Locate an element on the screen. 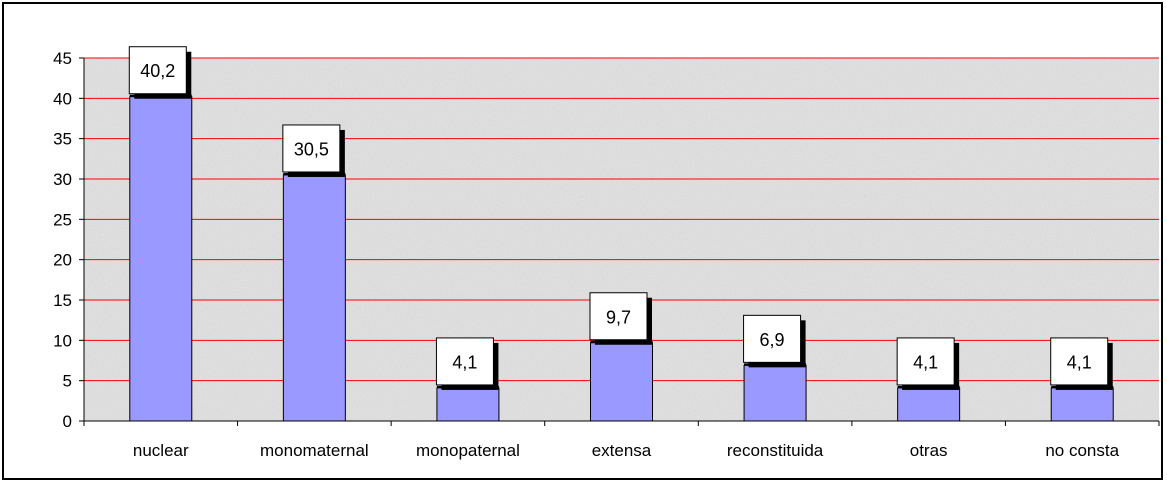 This screenshot has width=1167, height=484. data-label-no-consta: 4,1 is located at coordinates (1081, 363).